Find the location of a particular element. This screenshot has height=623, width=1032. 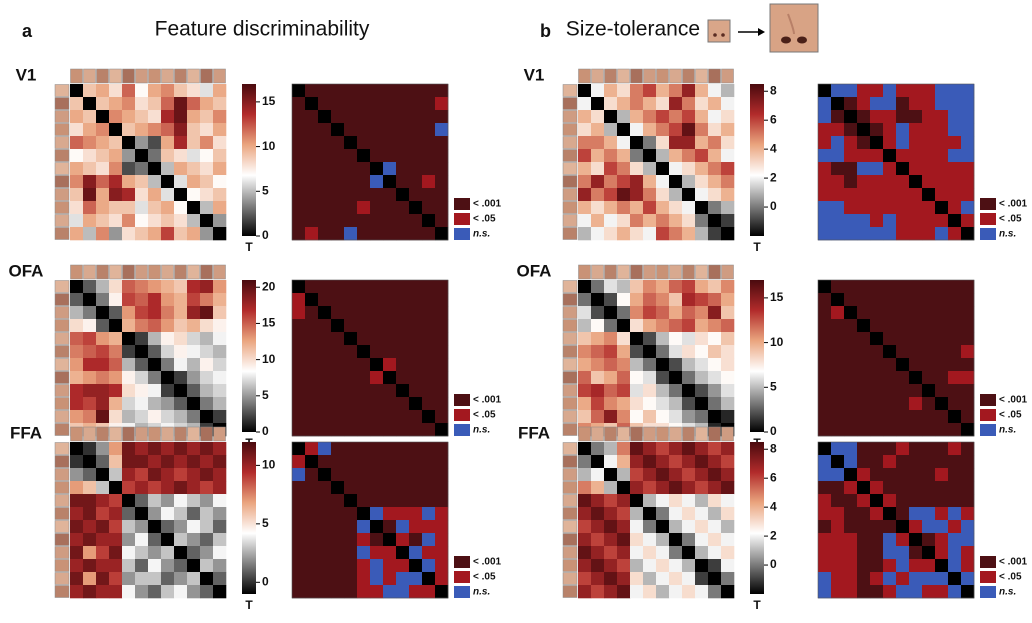

legend-swatch is located at coordinates (988, 430).